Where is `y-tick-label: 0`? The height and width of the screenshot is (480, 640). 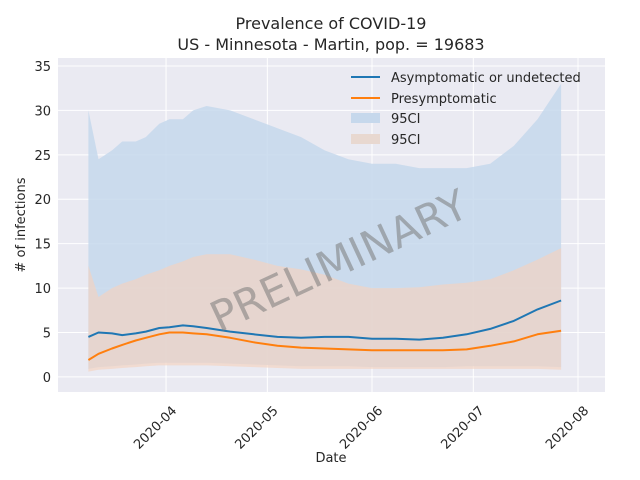
y-tick-label: 0 is located at coordinates (47, 378).